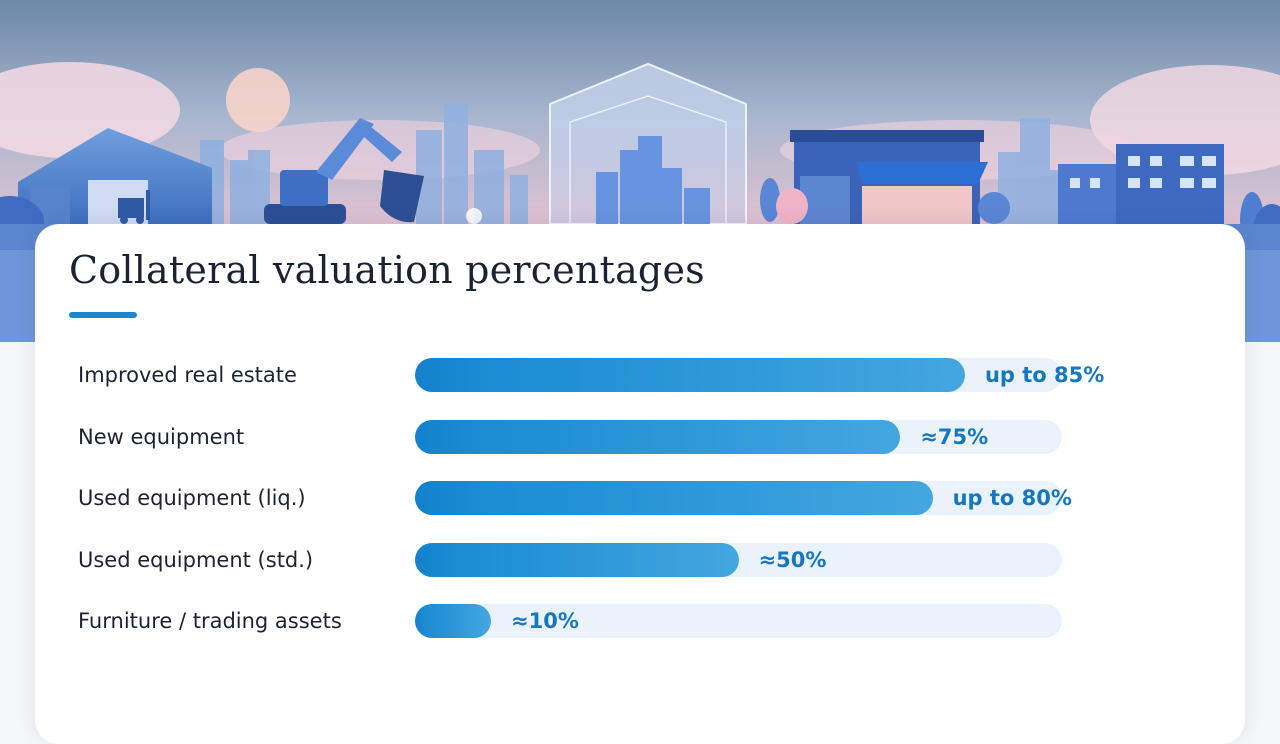  What do you see at coordinates (1141, 184) in the screenshot?
I see `apartment-building-icon` at bounding box center [1141, 184].